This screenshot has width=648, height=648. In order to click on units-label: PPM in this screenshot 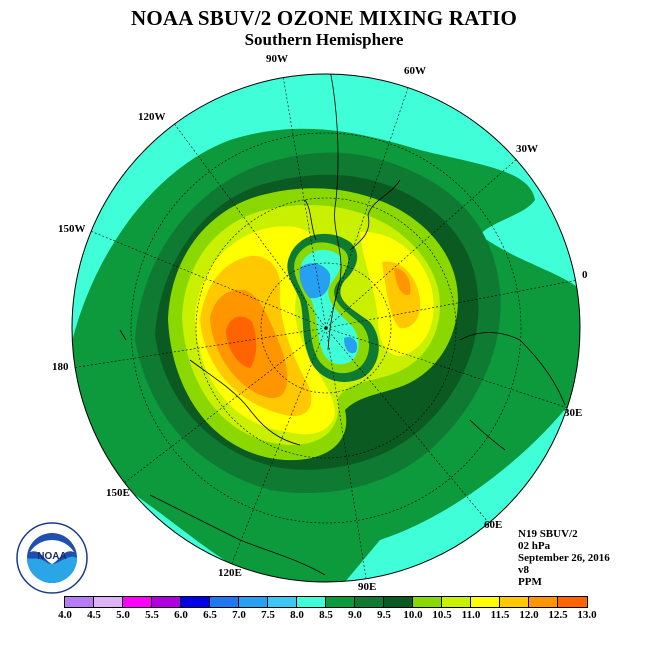, I will do `click(530, 582)`.